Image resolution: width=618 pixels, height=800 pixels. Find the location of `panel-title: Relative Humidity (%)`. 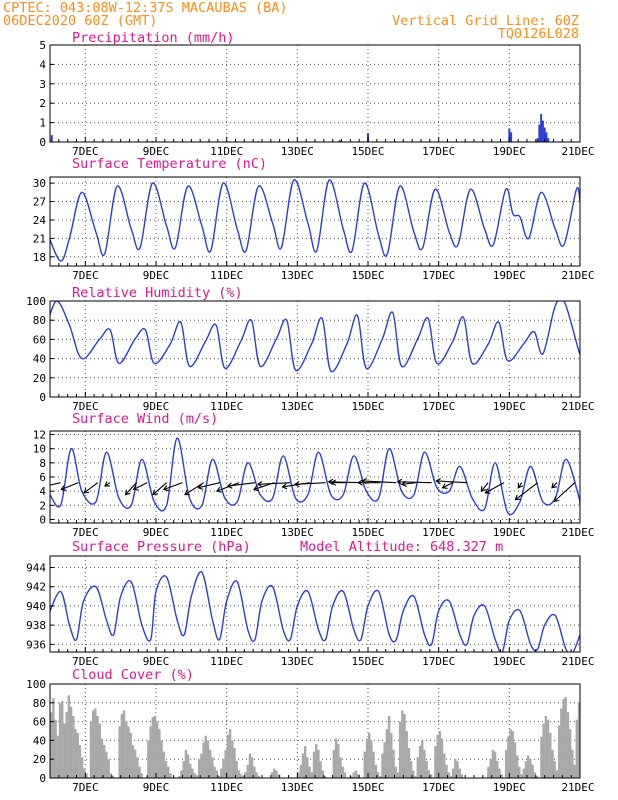

panel-title: Relative Humidity (%) is located at coordinates (157, 293).